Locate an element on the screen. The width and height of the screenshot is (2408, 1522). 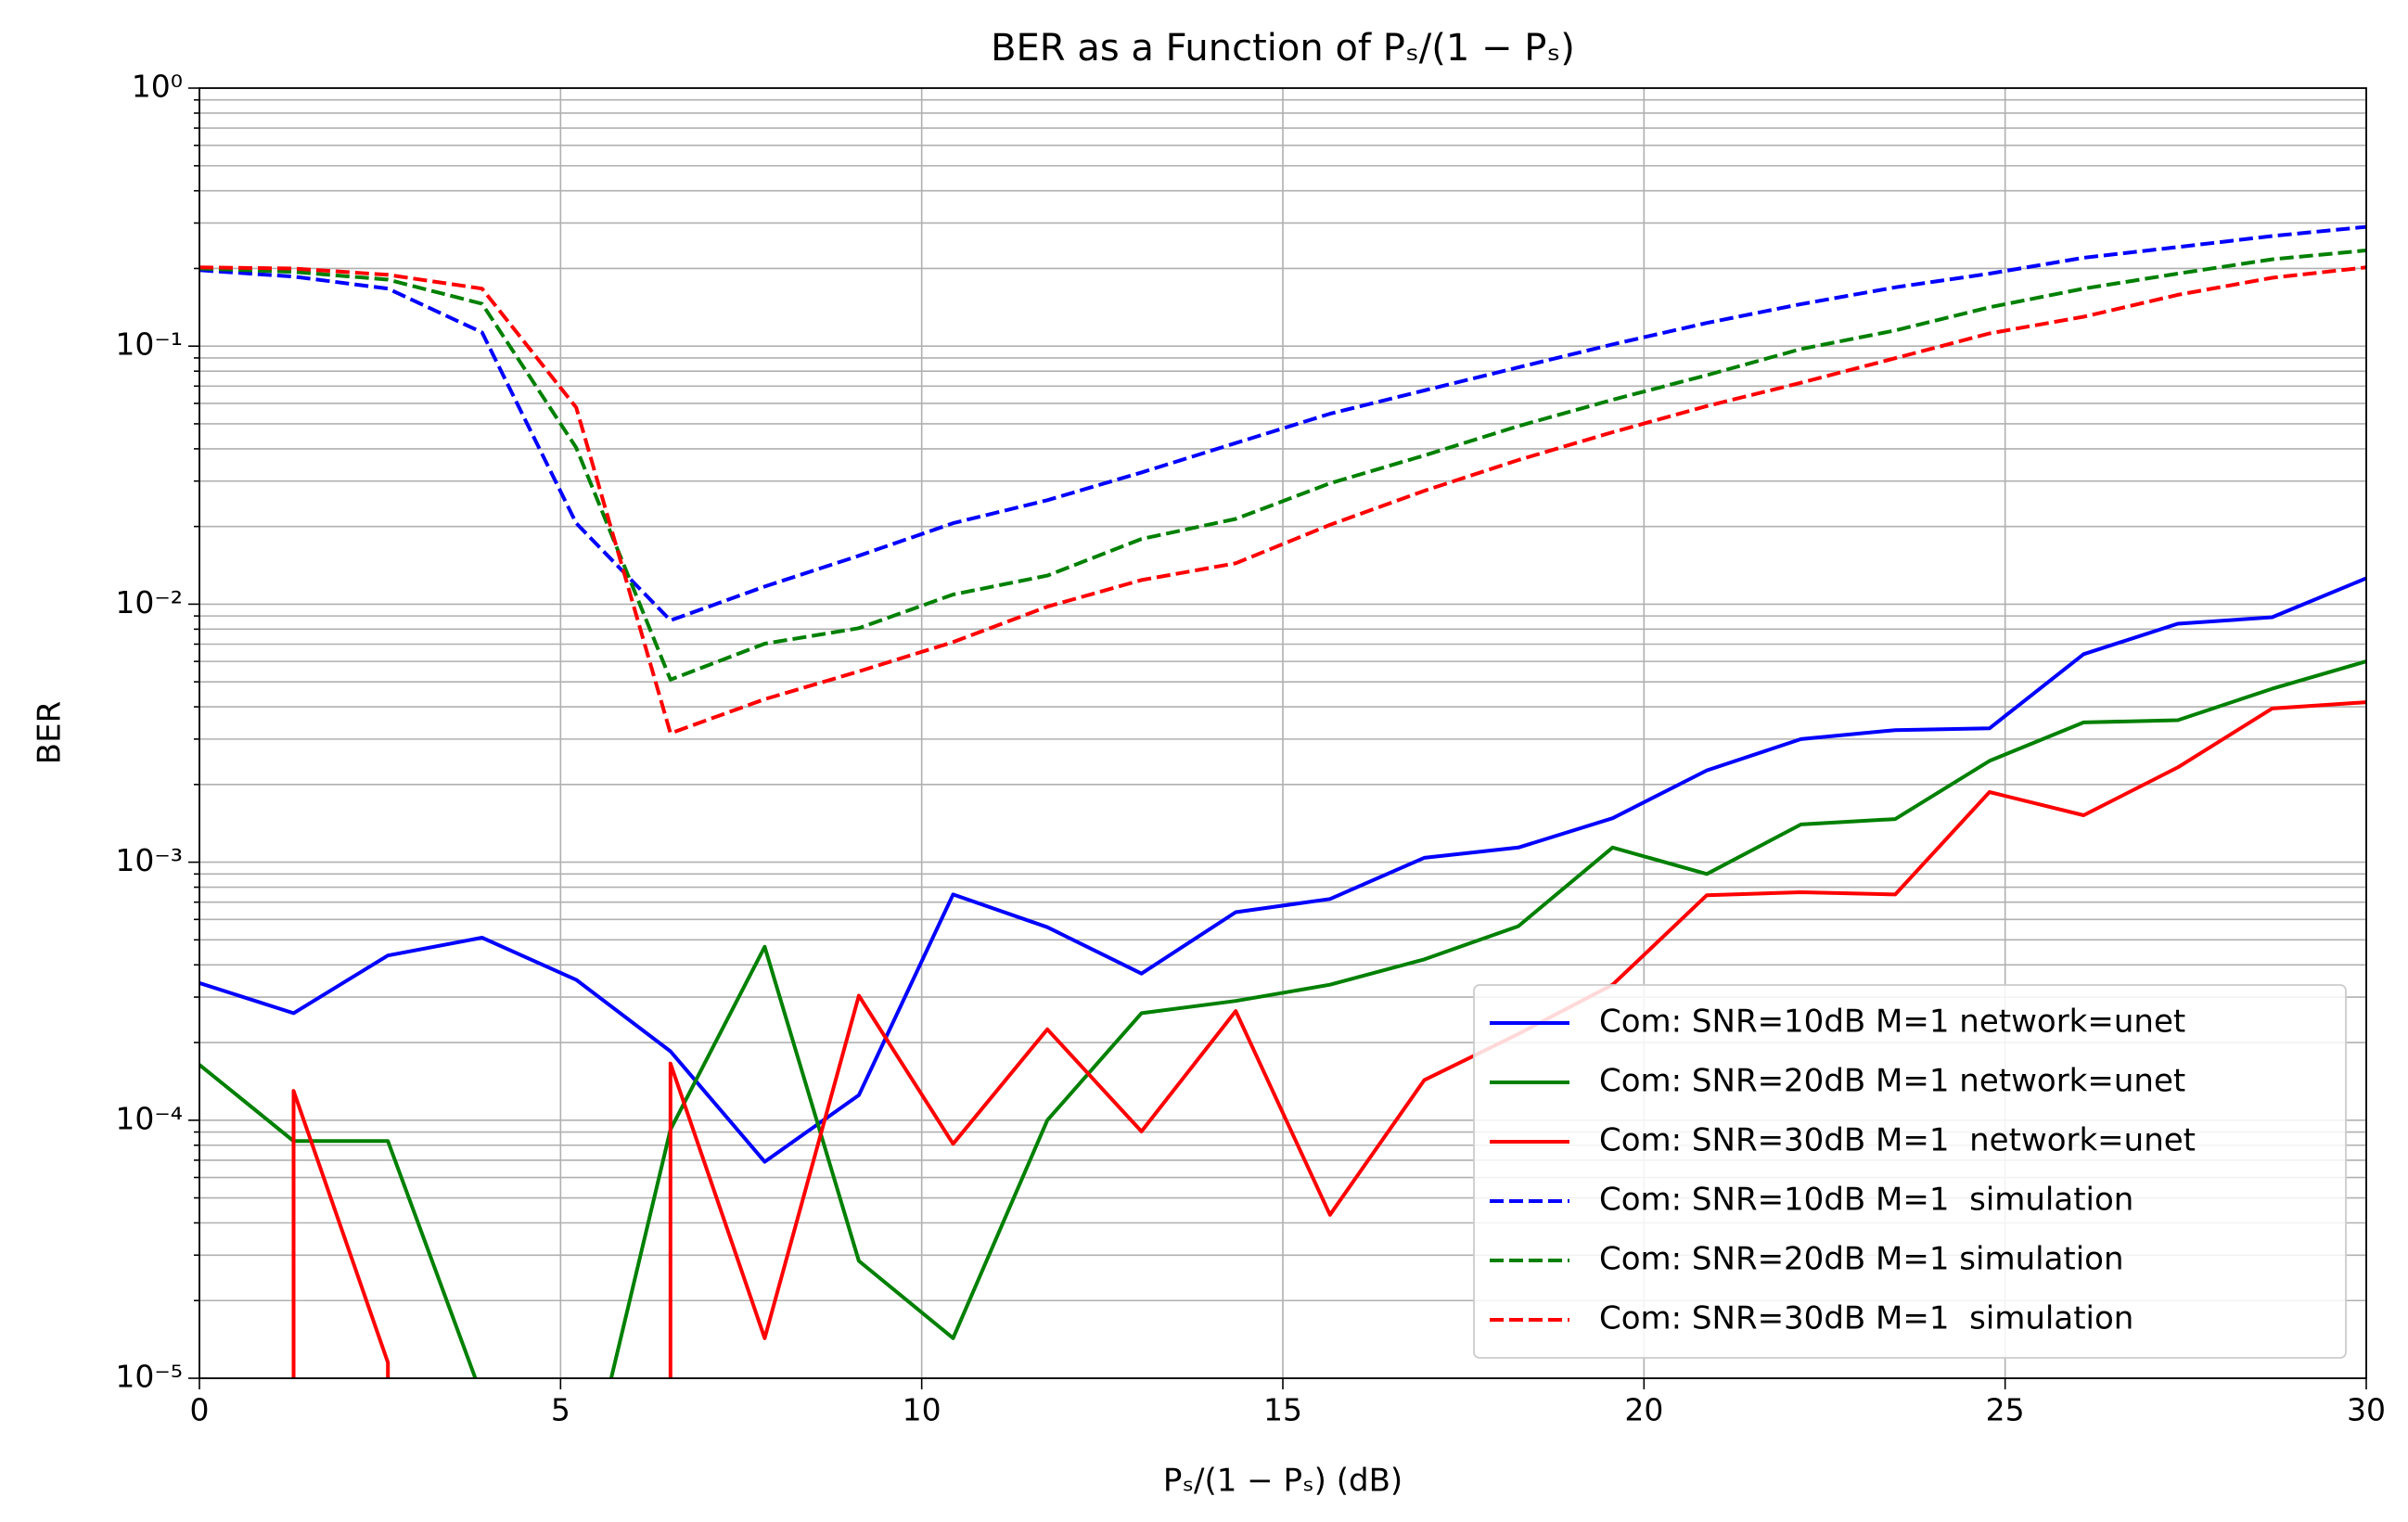
legend-label: Com: SNR=10dB M=1 network=unet is located at coordinates (1892, 1022).